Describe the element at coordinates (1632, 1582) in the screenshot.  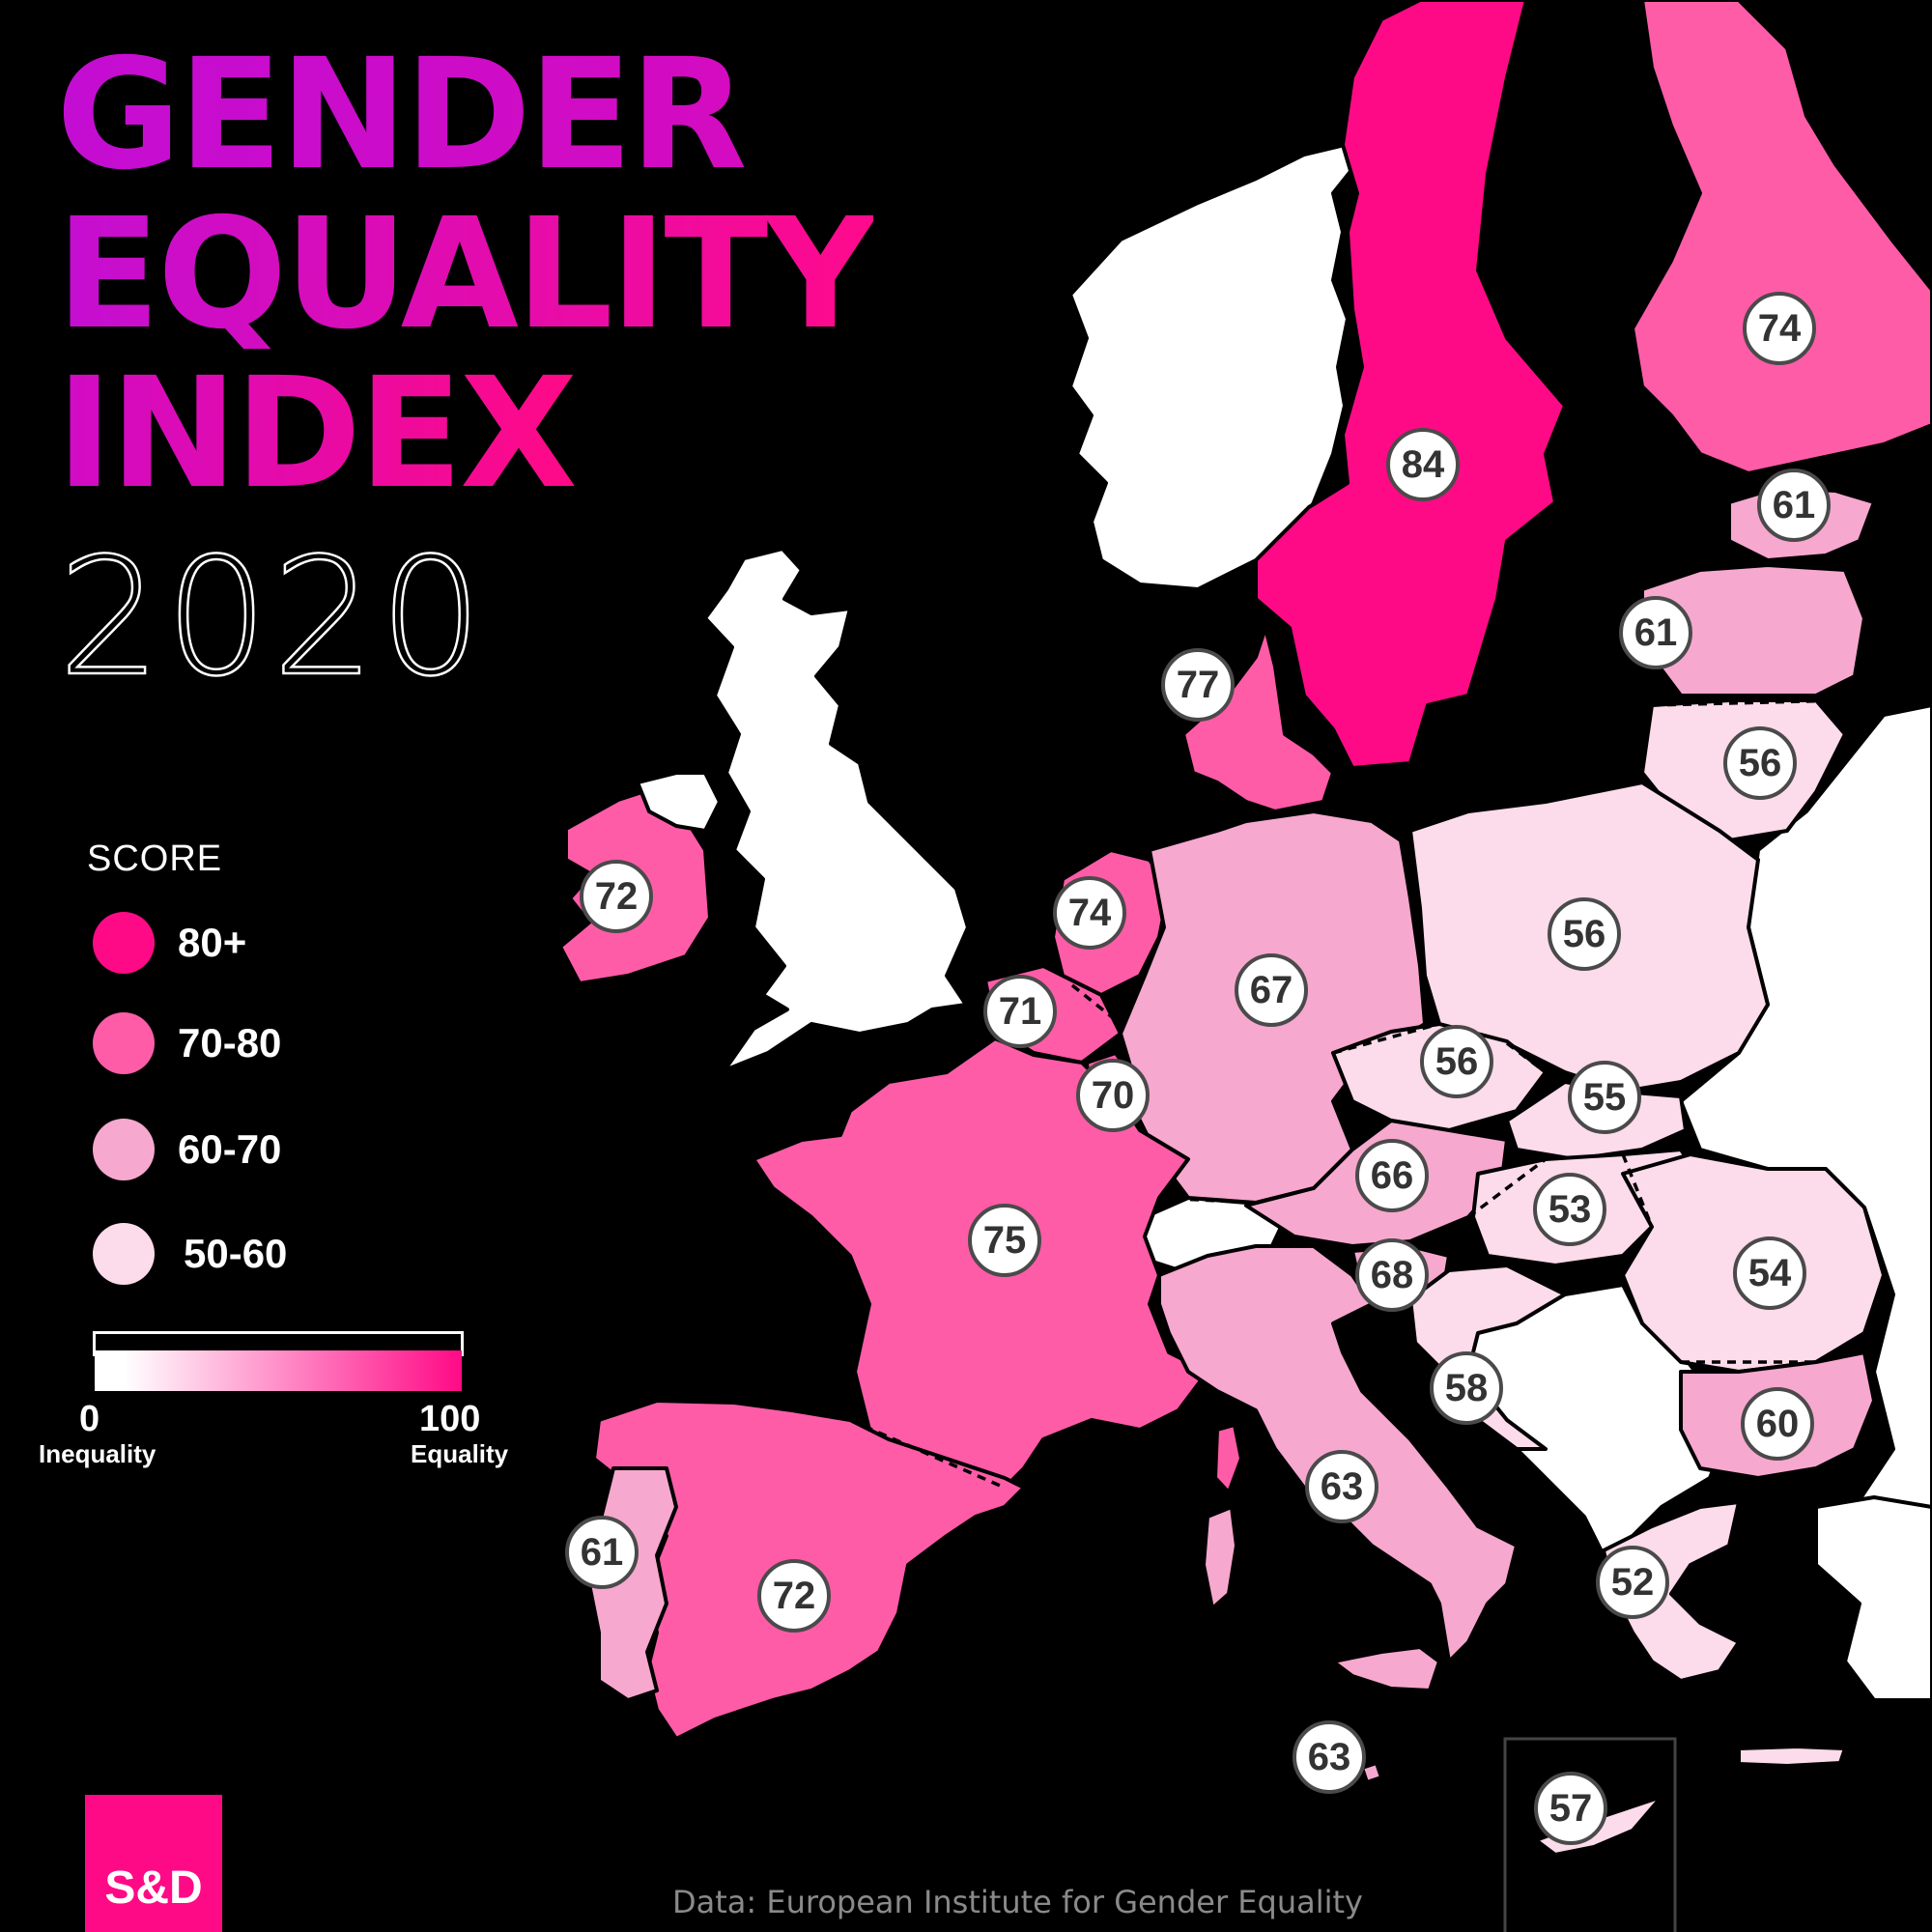
I see `score-greece: 52` at that location.